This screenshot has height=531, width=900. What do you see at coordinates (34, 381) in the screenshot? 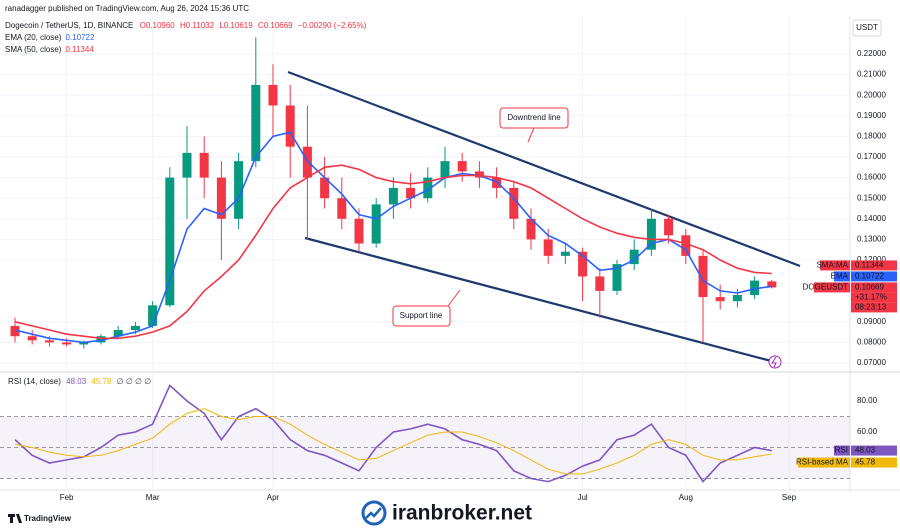
I see `rsi-title: RSI (14, close)` at bounding box center [34, 381].